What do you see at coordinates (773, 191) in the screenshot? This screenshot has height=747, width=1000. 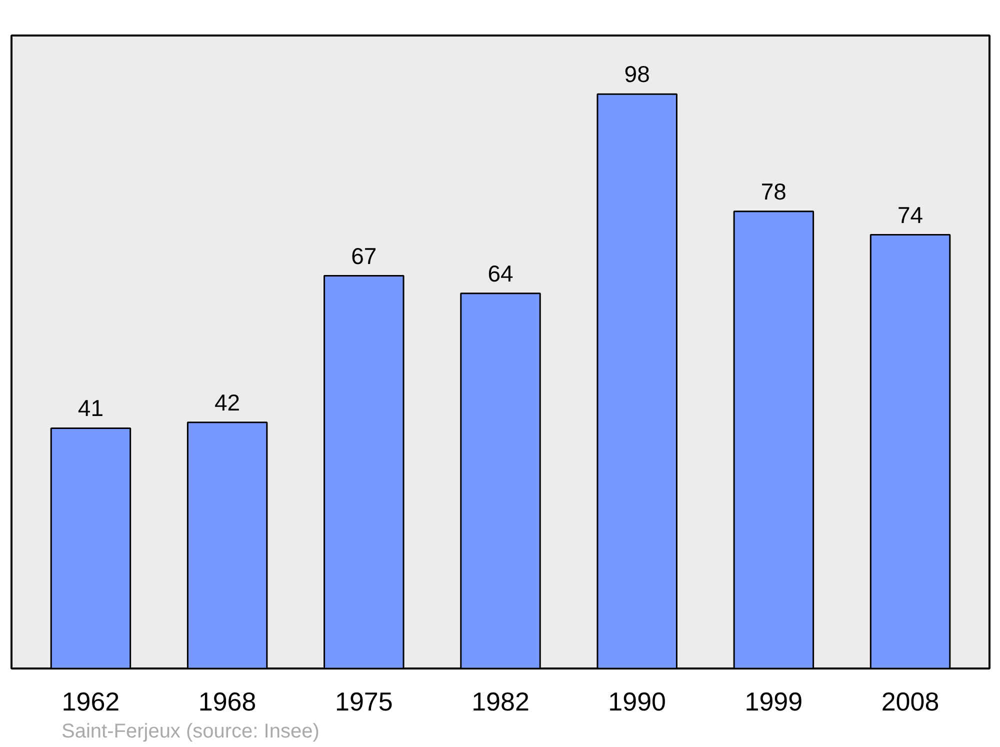 I see `data-label: 78` at bounding box center [773, 191].